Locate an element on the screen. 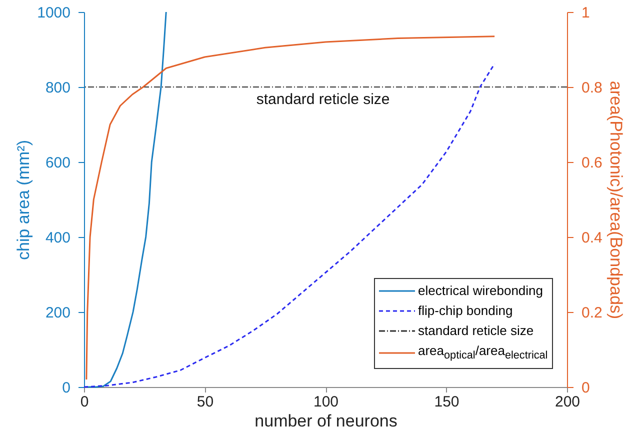 The width and height of the screenshot is (631, 447). legend-label: electrical wirebonding is located at coordinates (481, 291).